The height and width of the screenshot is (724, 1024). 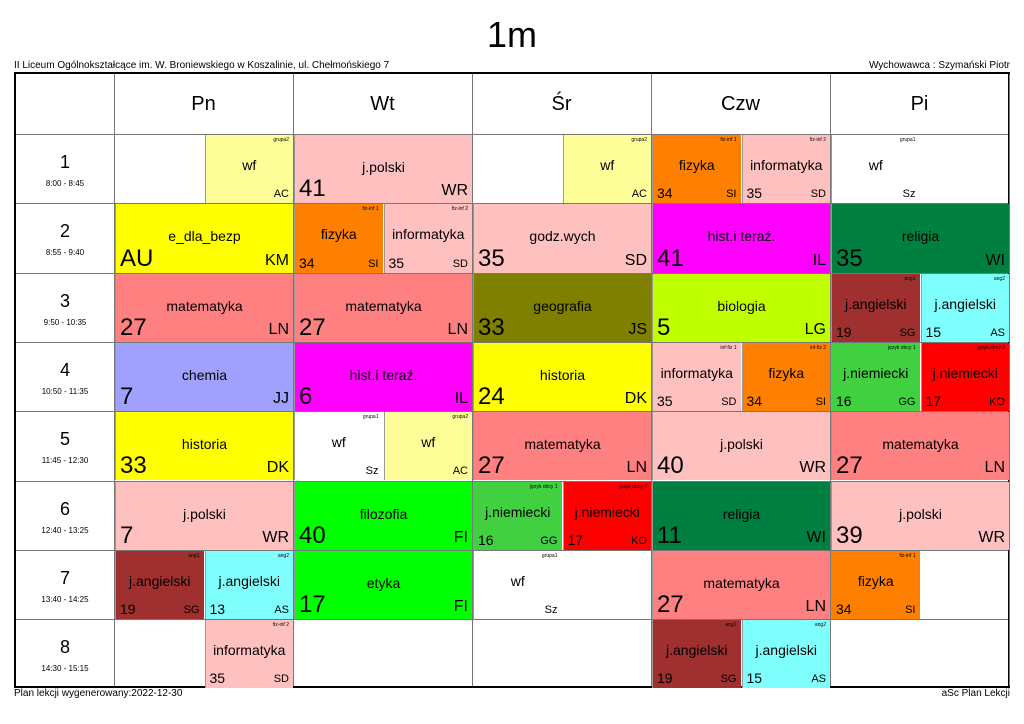 I want to click on lesson-subject: religia, so click(x=920, y=236).